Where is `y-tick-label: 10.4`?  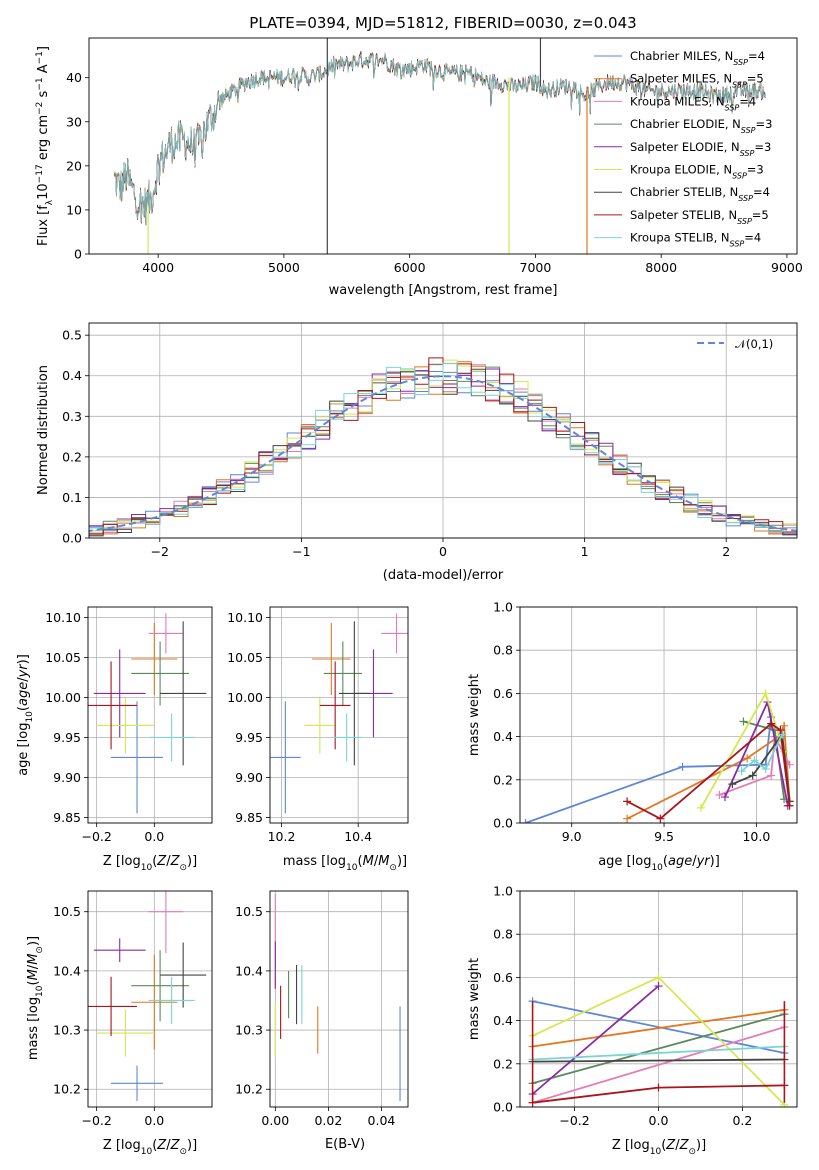
y-tick-label: 10.4 is located at coordinates (67, 970).